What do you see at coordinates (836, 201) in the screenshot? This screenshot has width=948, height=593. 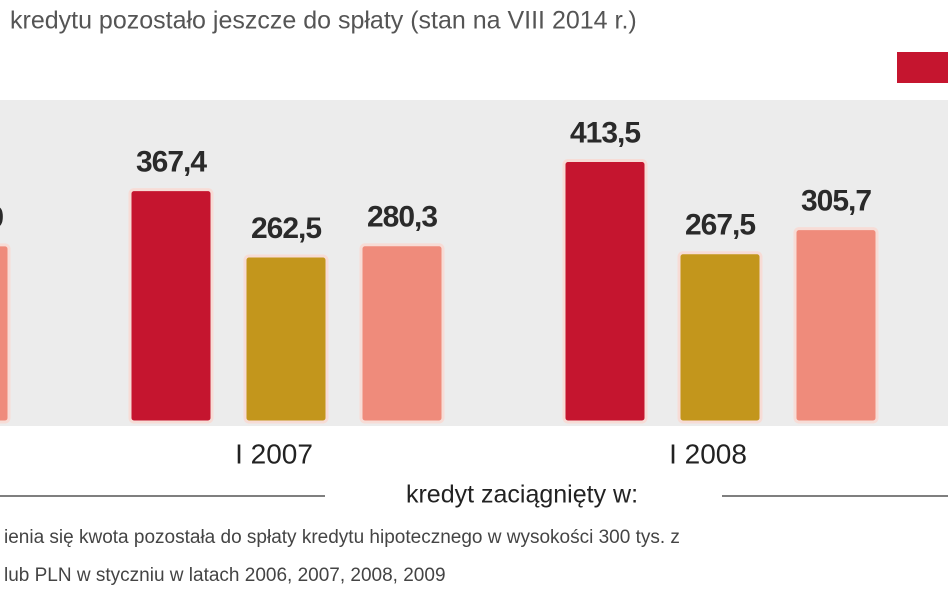 I see `value-label: 305,7` at bounding box center [836, 201].